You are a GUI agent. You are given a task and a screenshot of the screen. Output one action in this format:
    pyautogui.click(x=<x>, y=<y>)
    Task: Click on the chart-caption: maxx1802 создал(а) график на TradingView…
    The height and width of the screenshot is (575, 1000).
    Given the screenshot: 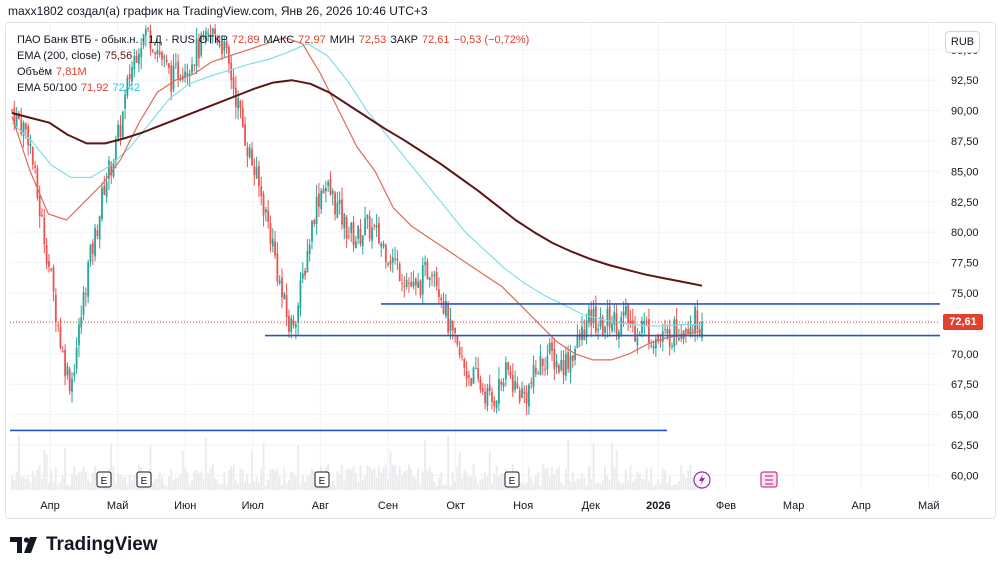 What is the action you would take?
    pyautogui.click(x=218, y=11)
    